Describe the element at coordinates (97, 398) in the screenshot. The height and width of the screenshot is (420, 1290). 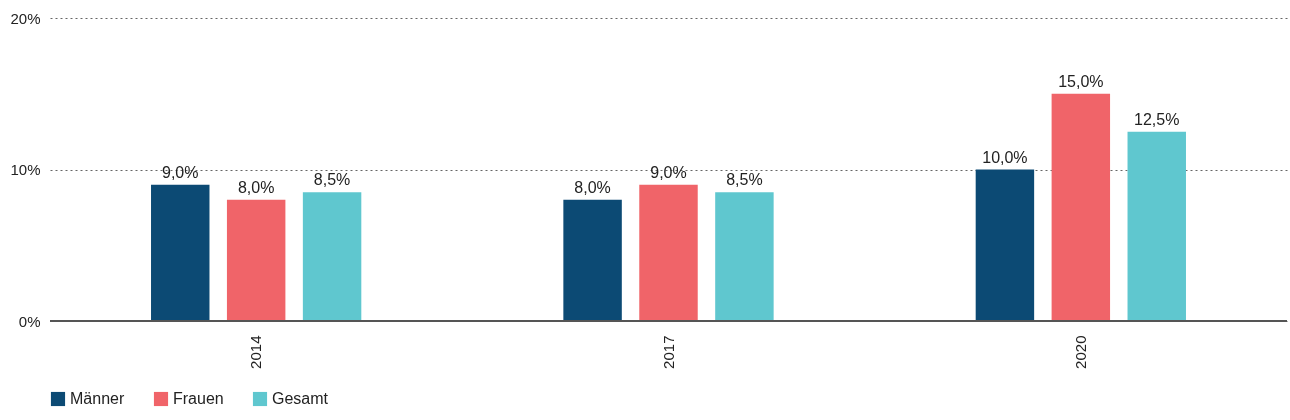
I see `legend-label: Männer` at that location.